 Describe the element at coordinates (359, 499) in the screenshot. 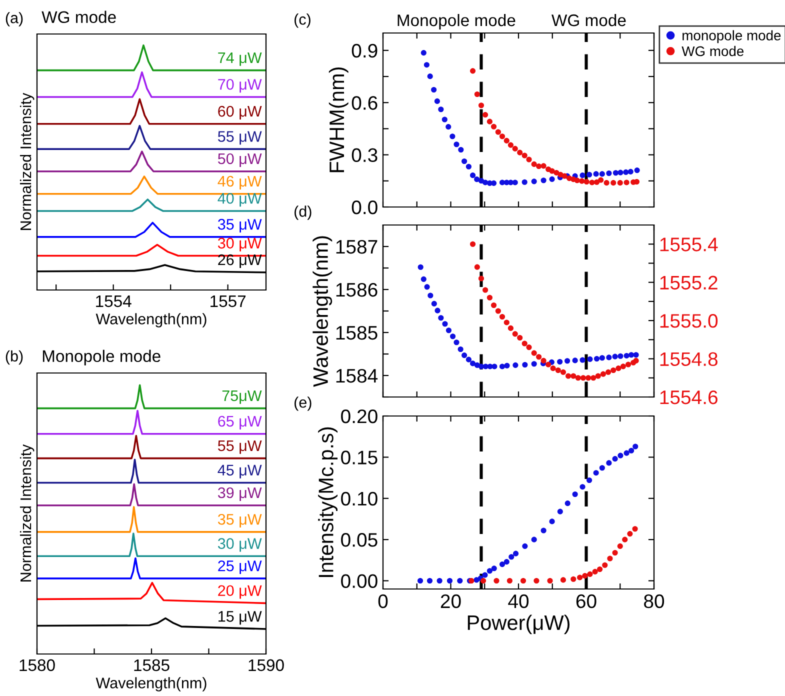

I see `y-tick-label: 0.10` at that location.